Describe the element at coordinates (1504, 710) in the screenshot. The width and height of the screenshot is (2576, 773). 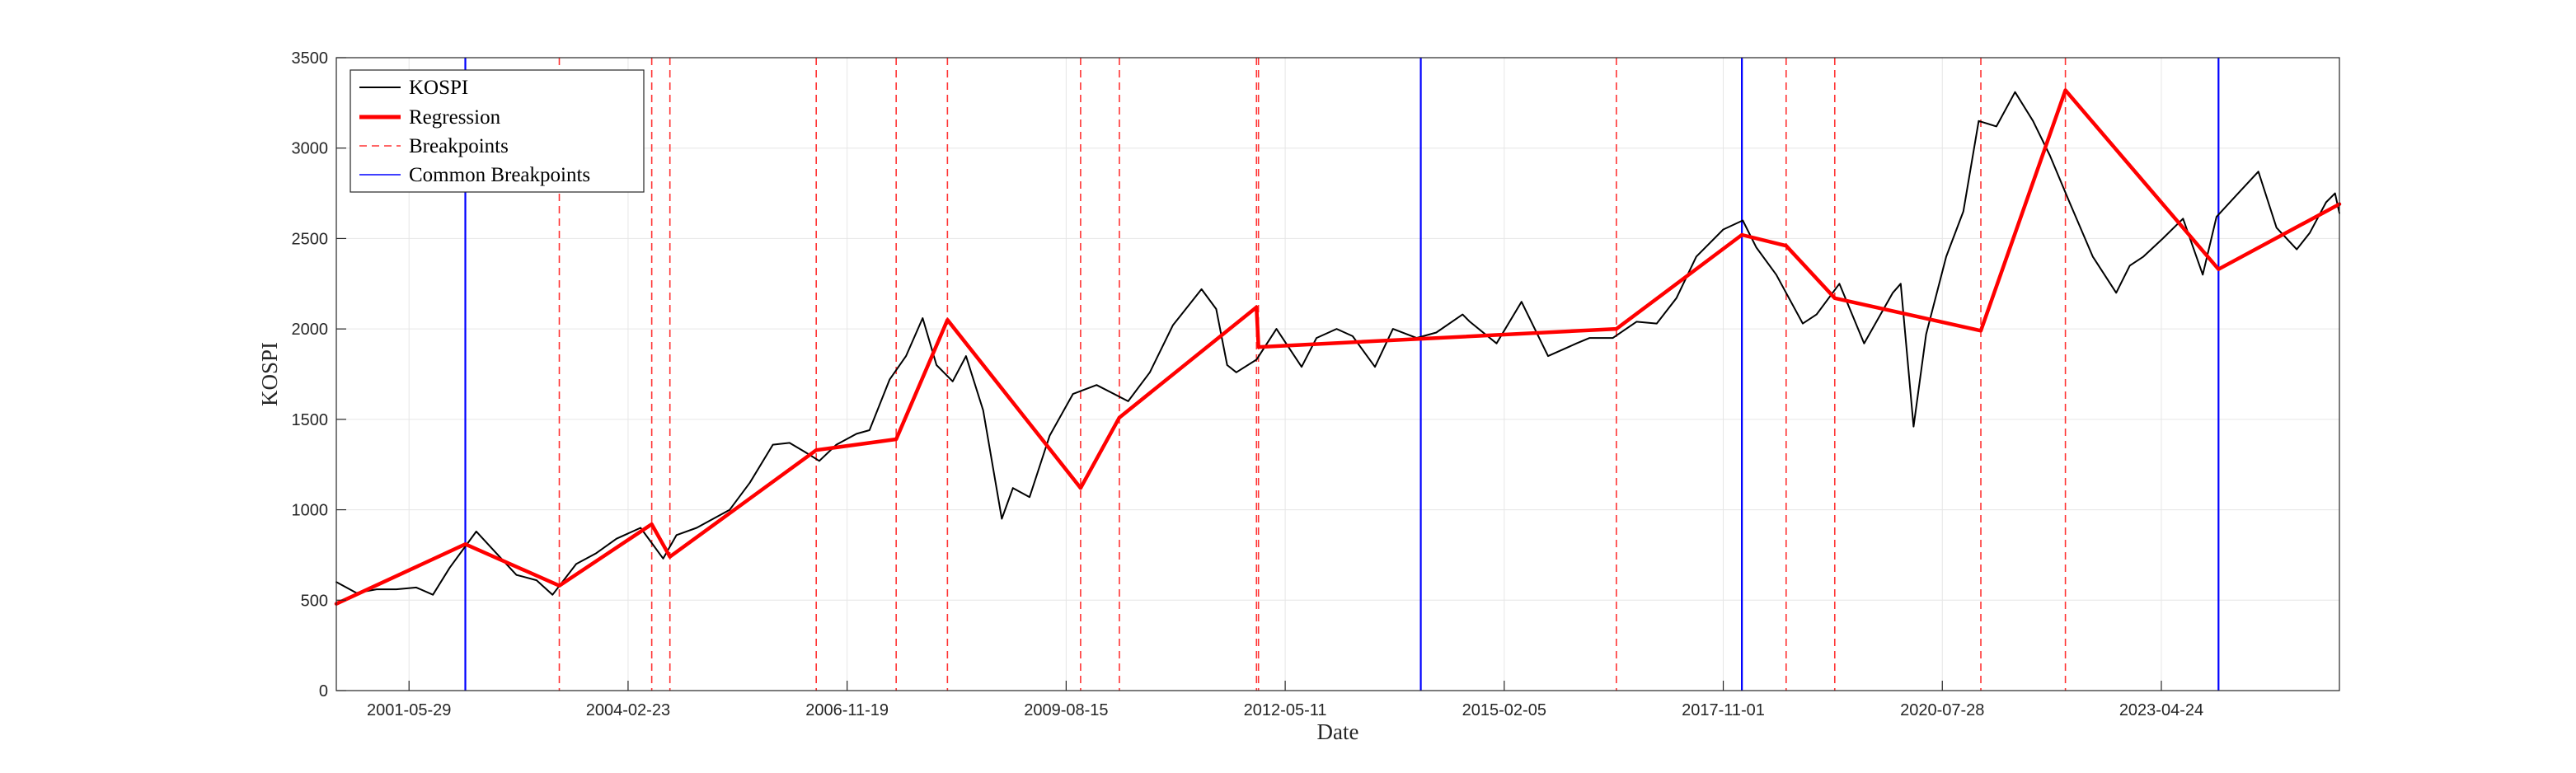
I see `x-tick-label: 2015-02-05` at that location.